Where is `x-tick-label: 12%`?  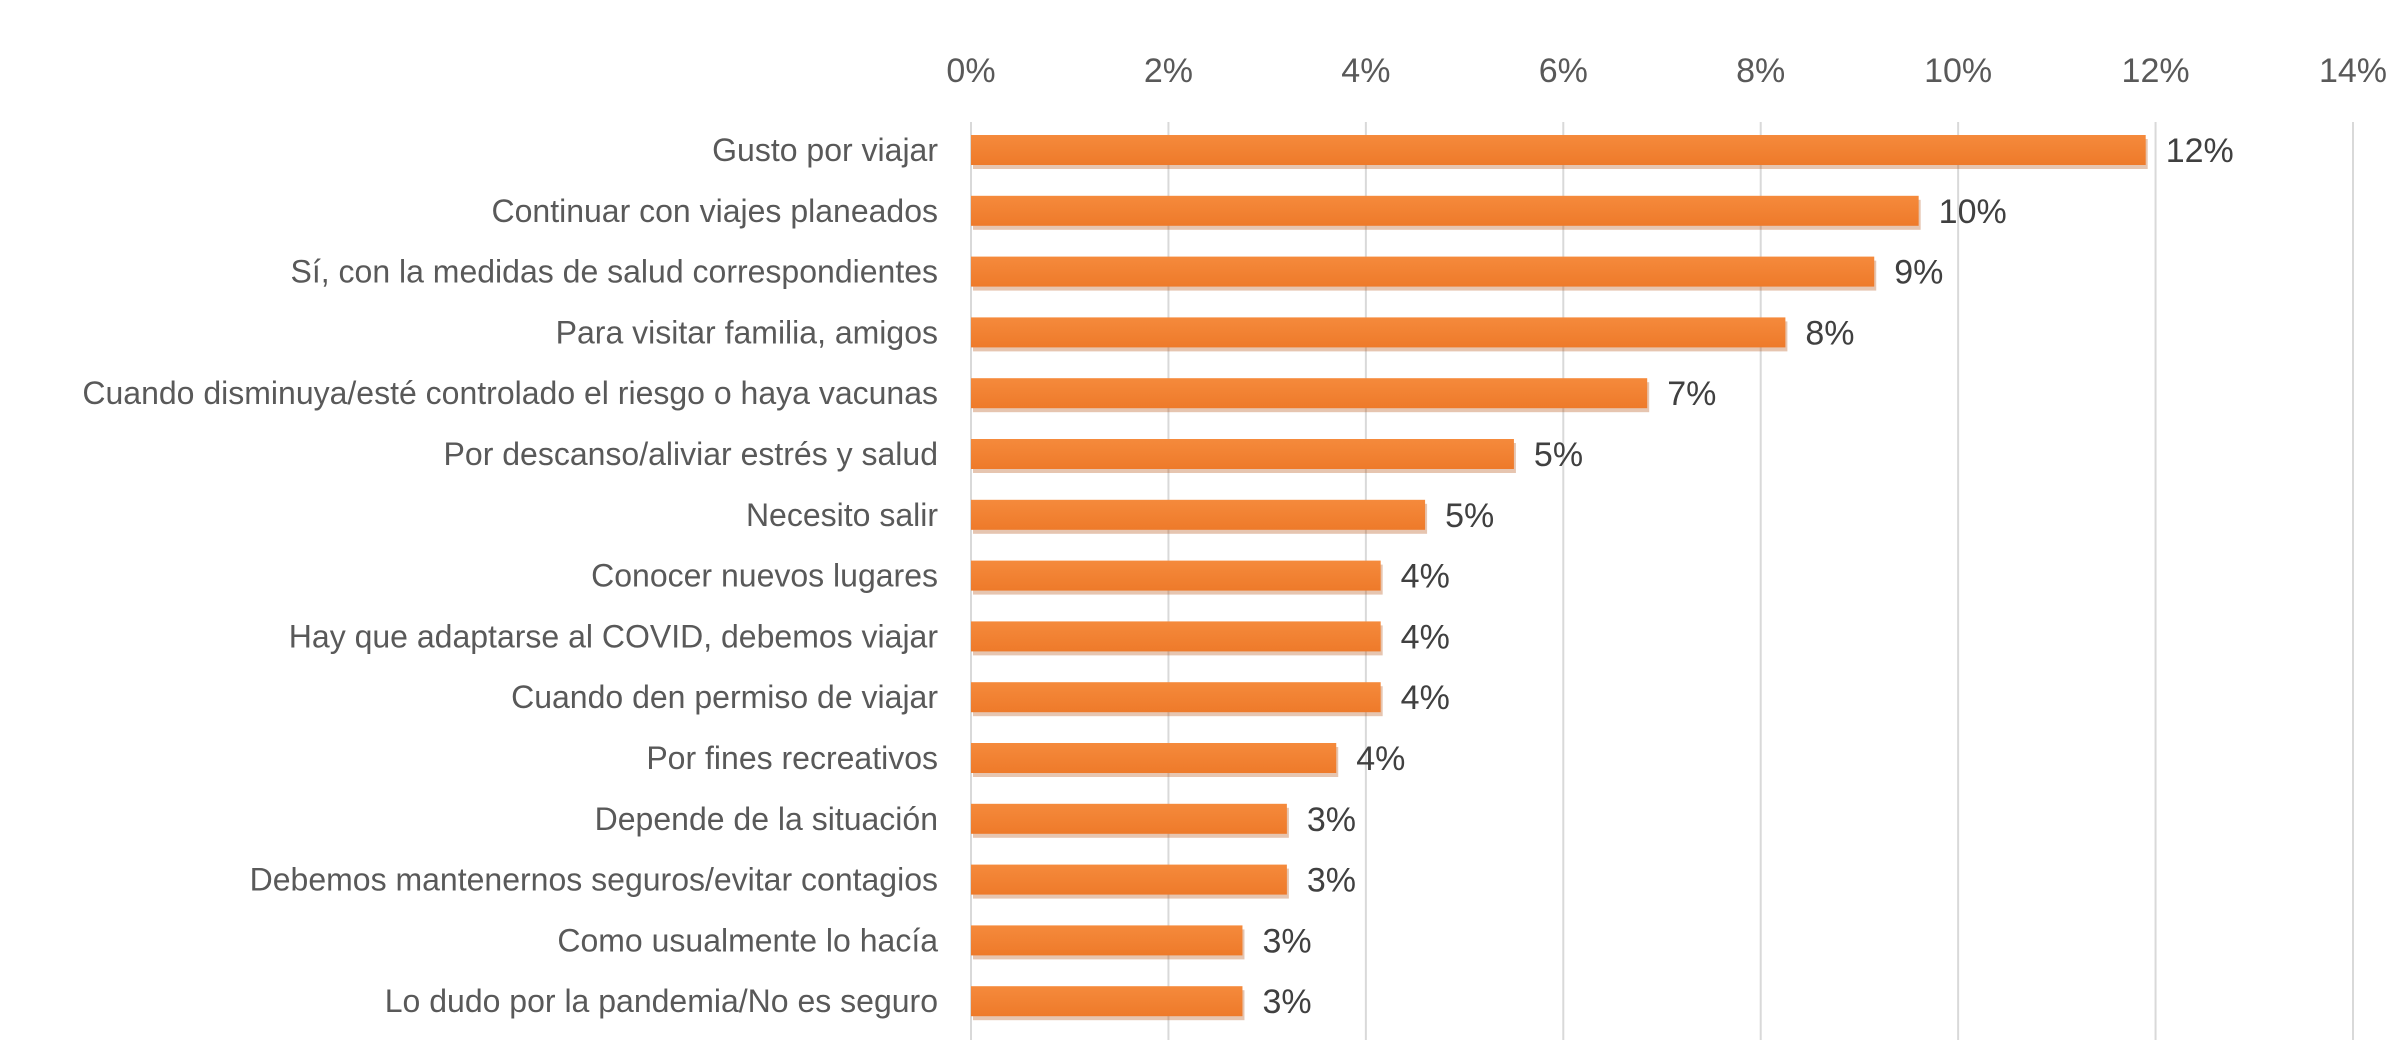
x-tick-label: 12% is located at coordinates (2156, 71).